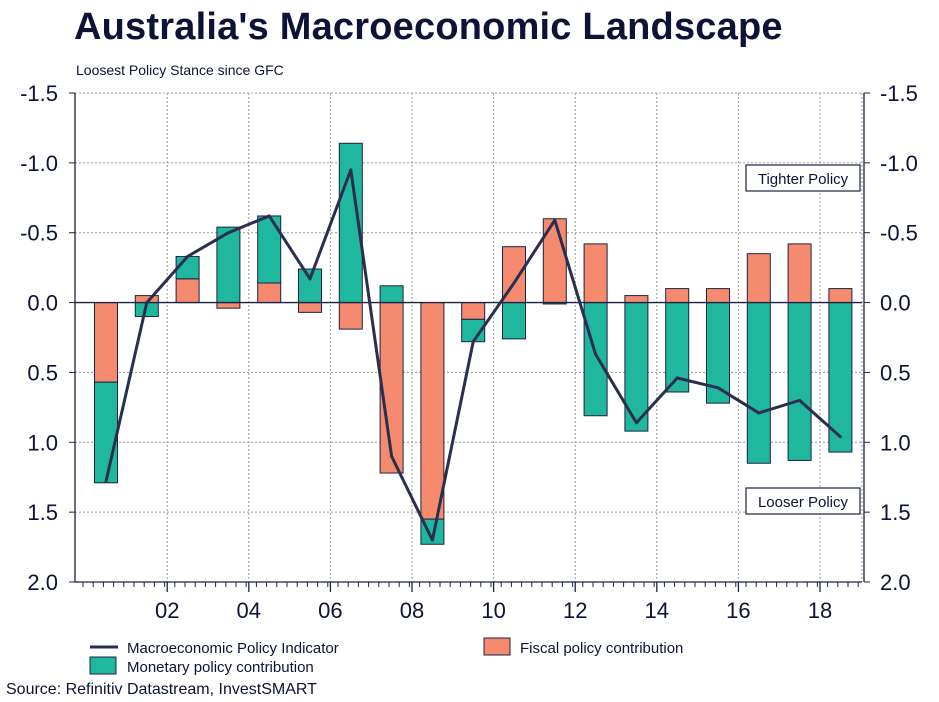 The width and height of the screenshot is (939, 702). What do you see at coordinates (39, 233) in the screenshot?
I see `y-tick-label-left: -0.5` at bounding box center [39, 233].